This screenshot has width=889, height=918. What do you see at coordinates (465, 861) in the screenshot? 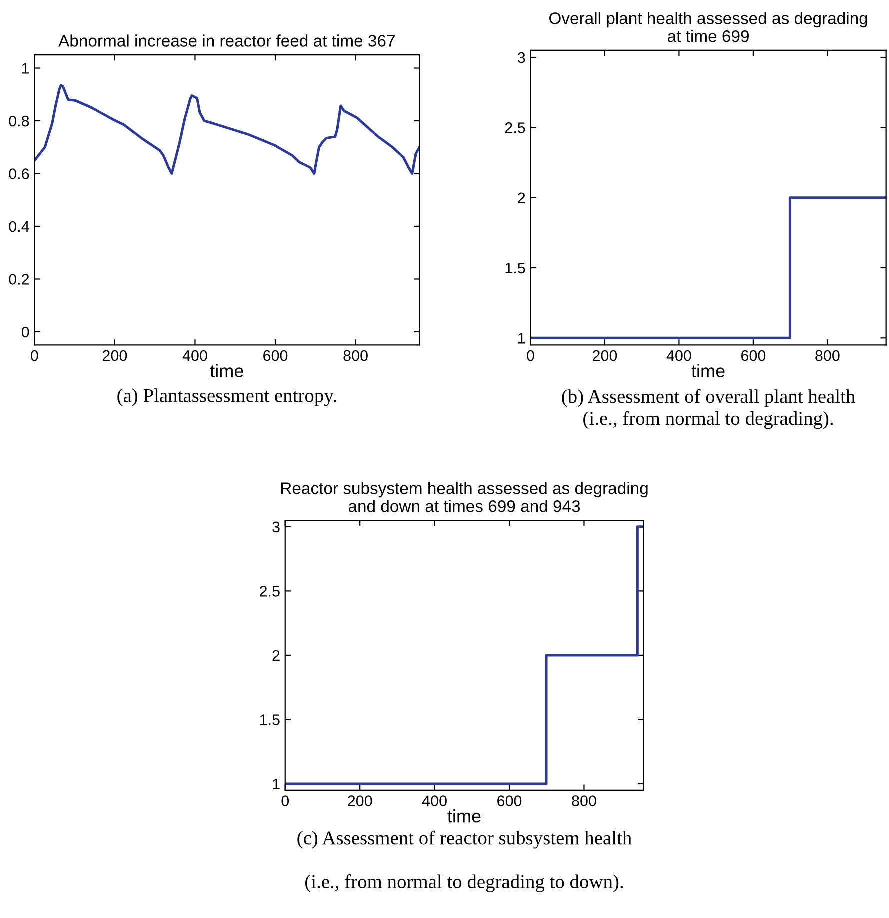
I see `text: (c) Assessment of reactor subsystem health (i.e., from normal to degrading to down).` at bounding box center [465, 861].